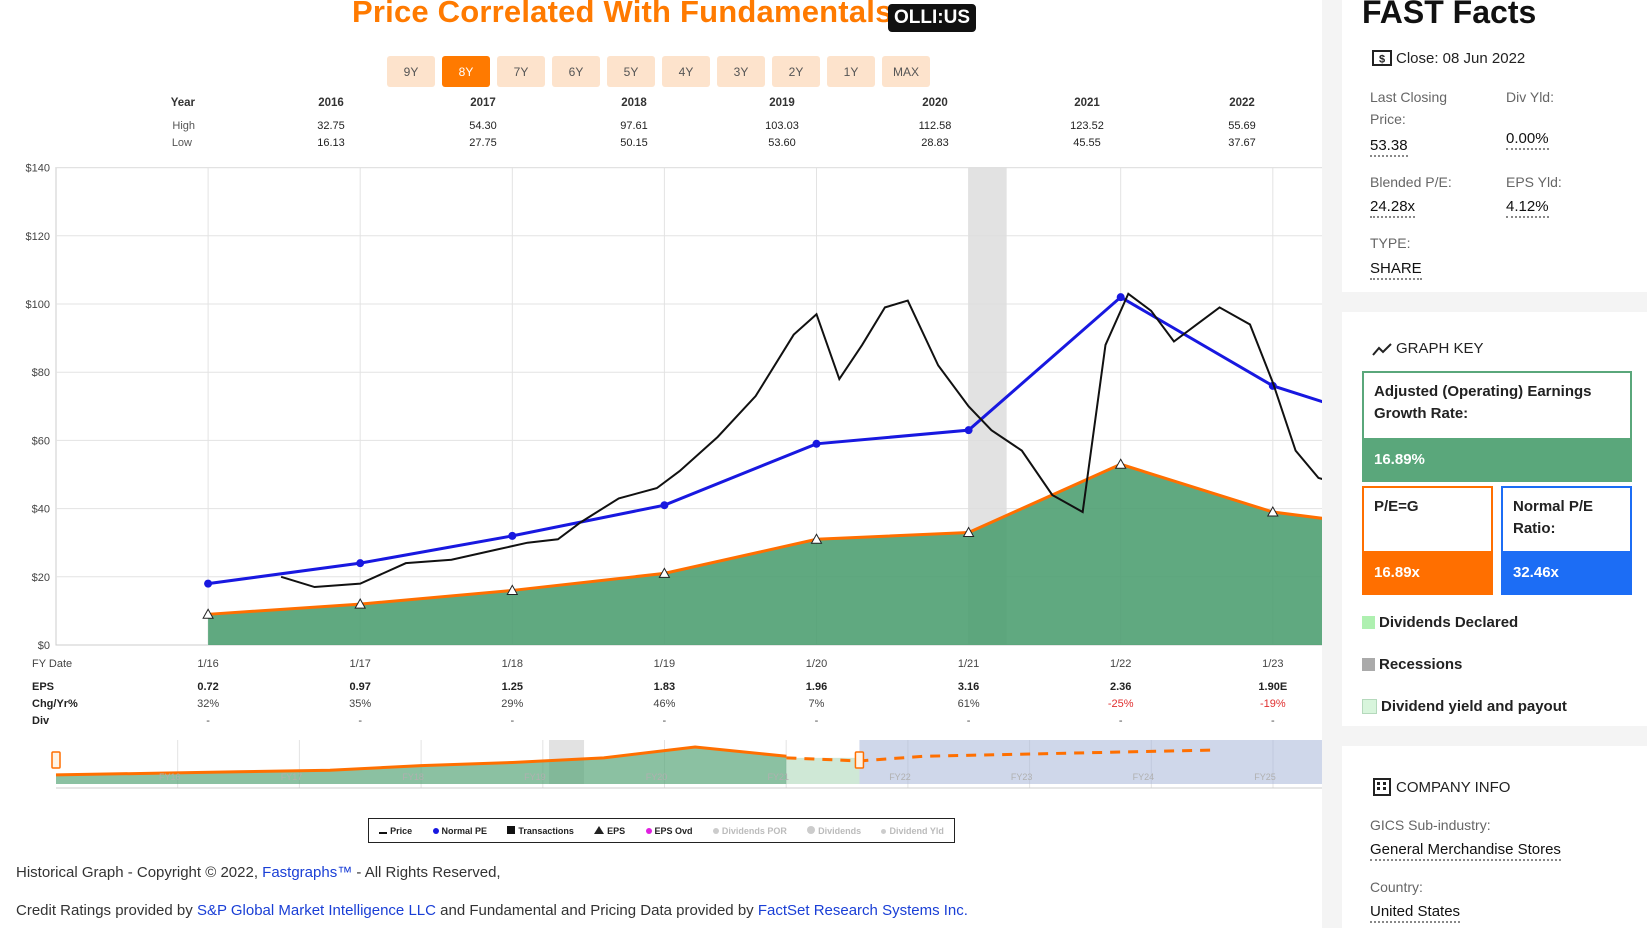 The image size is (1647, 928). What do you see at coordinates (862, 910) in the screenshot?
I see `factset-link: FactSet Research Systems Inc.` at bounding box center [862, 910].